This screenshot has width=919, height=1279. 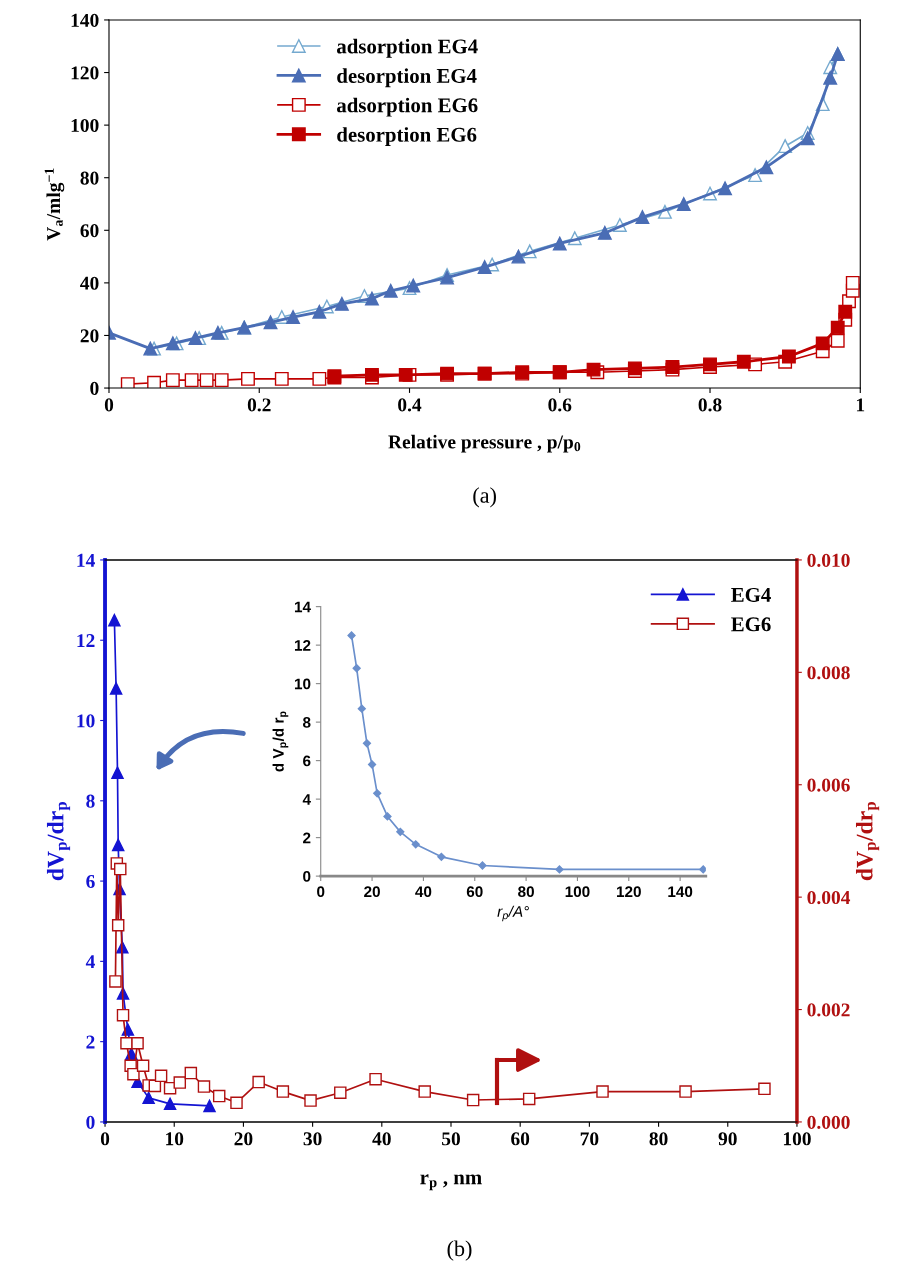 I want to click on x-tick-label: 0.4, so click(x=410, y=405).